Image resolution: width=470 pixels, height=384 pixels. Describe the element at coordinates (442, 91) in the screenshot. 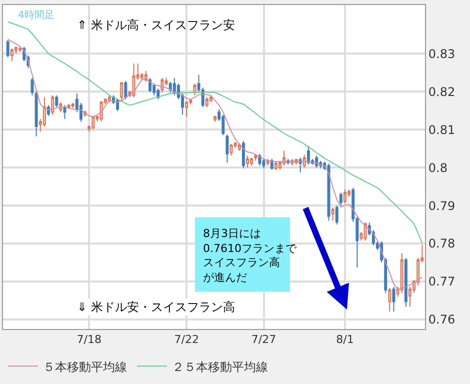

I see `y-tick-label: 0.82` at that location.